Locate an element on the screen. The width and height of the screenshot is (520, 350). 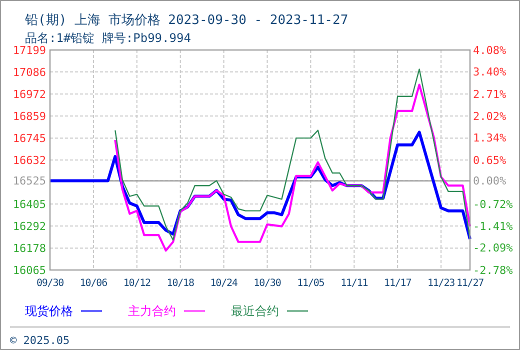
chart-subtitle: 品名:1#铅锭 牌号:Pb99.994 is located at coordinates (108, 38).